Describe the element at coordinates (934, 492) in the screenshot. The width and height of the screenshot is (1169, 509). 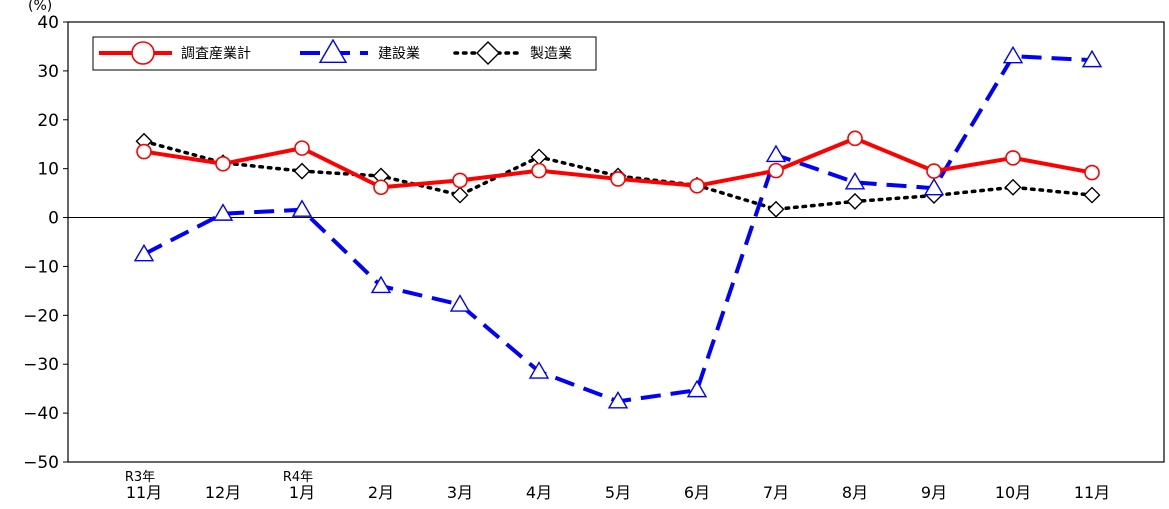
I see `x-tick-label: 9月` at that location.